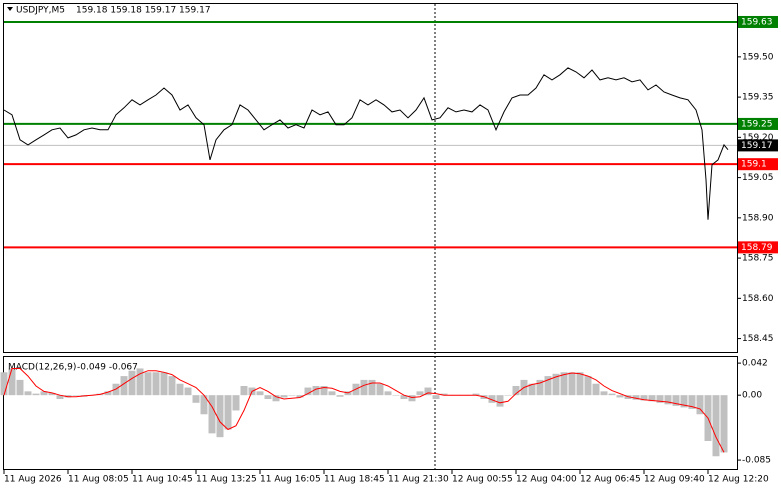 The width and height of the screenshot is (781, 489). Describe the element at coordinates (143, 11) in the screenshot. I see `ohlc-values: 159.18 159.18 159.17 159.17` at that location.